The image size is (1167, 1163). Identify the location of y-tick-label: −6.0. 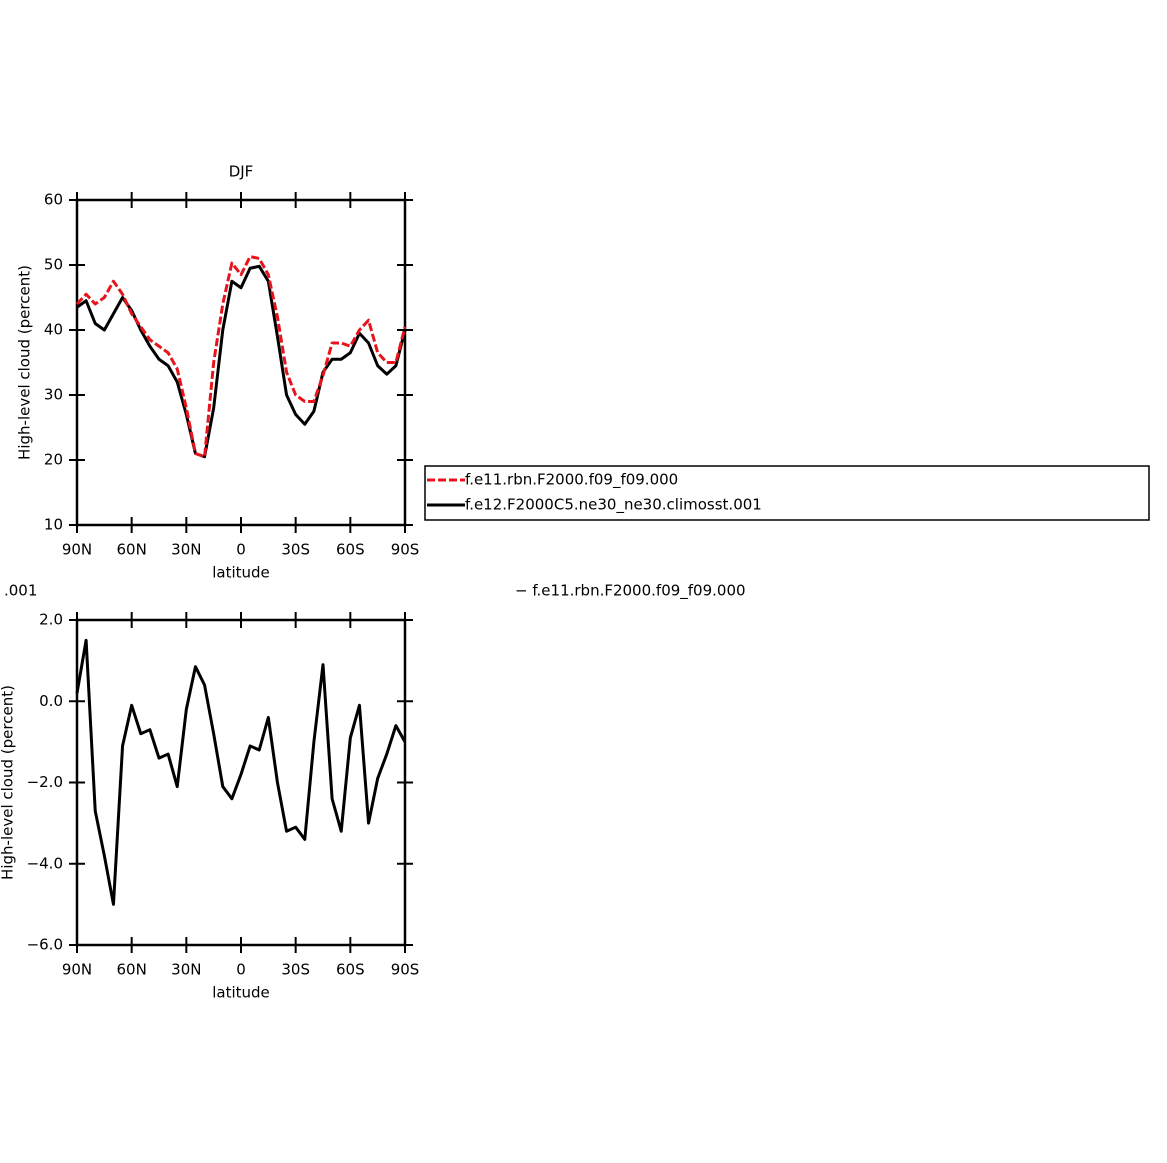
(45, 945).